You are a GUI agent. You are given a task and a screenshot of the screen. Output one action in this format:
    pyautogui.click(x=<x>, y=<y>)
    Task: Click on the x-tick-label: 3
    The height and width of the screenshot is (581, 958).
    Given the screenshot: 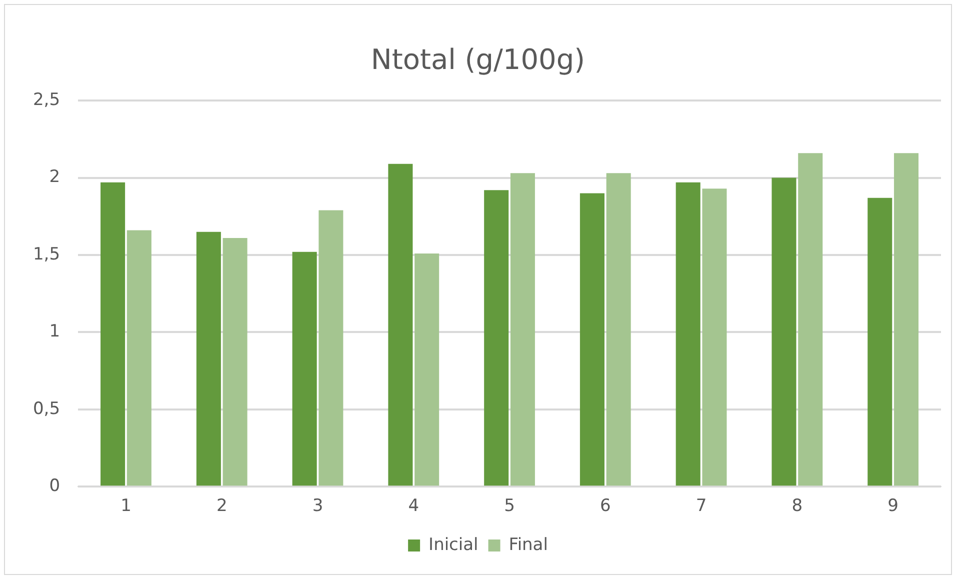 What is the action you would take?
    pyautogui.click(x=318, y=506)
    